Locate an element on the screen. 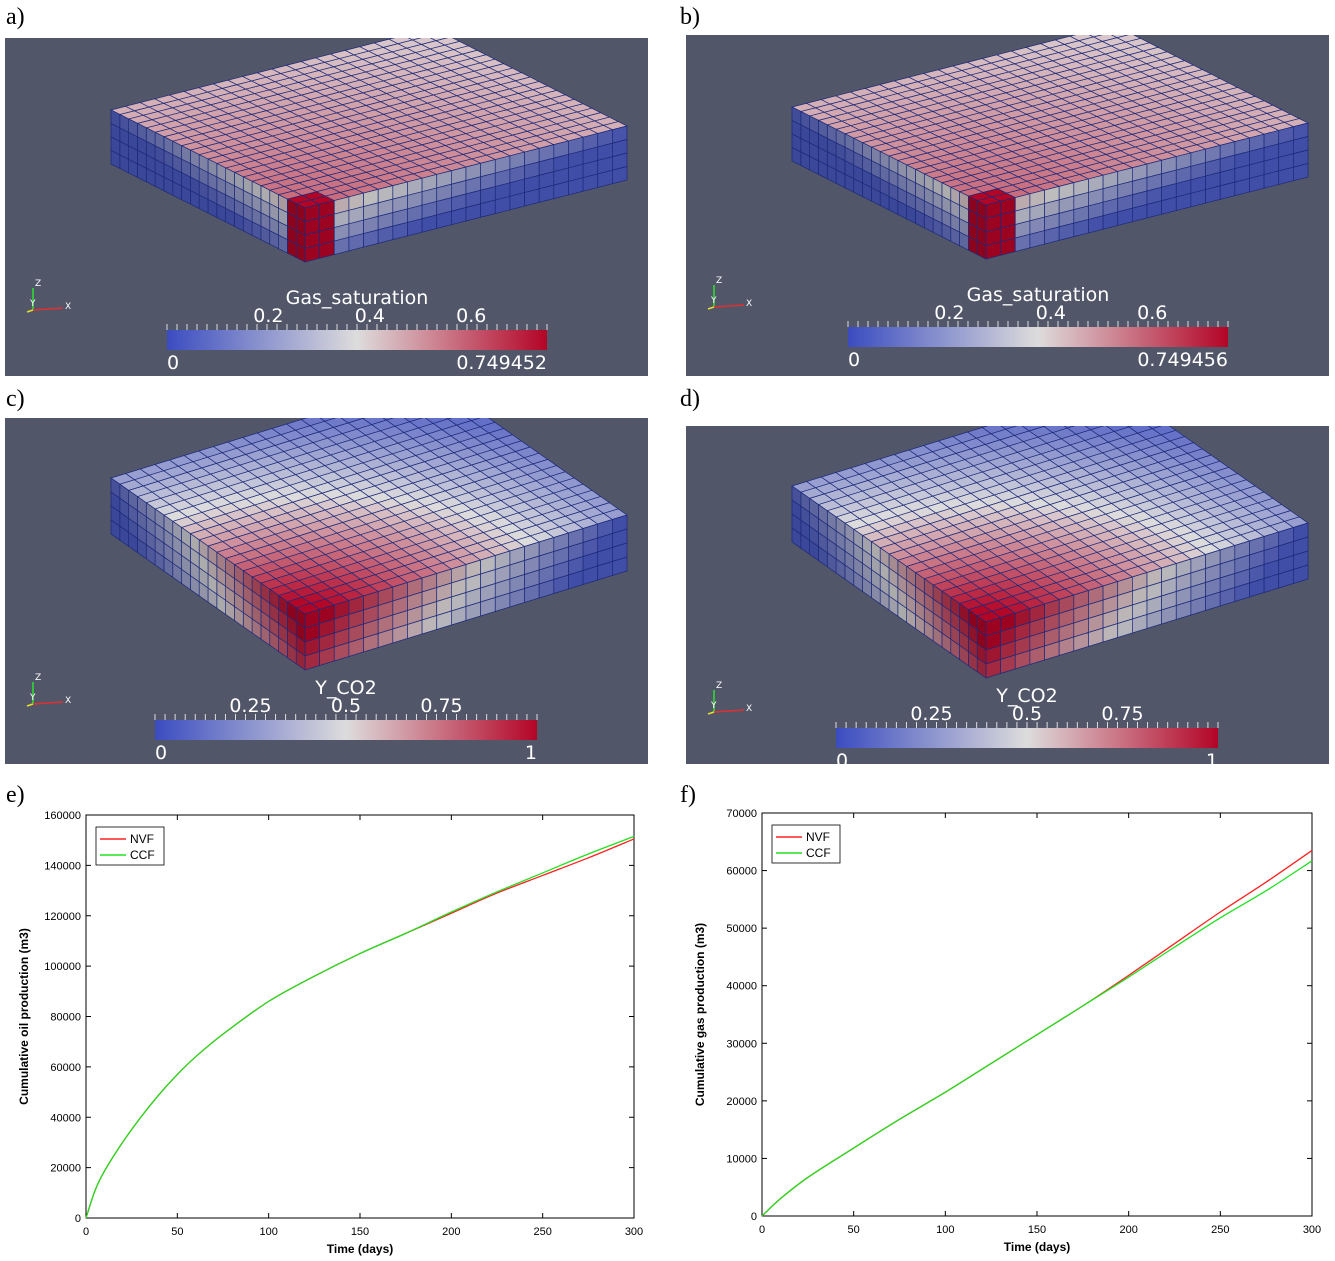 The image size is (1335, 1261). y-tick-label: 80000 is located at coordinates (65, 1018).